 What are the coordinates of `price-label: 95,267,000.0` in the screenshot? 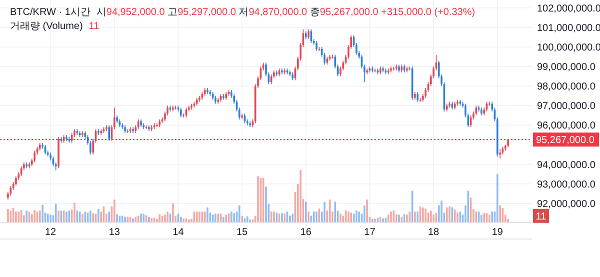 It's located at (565, 140).